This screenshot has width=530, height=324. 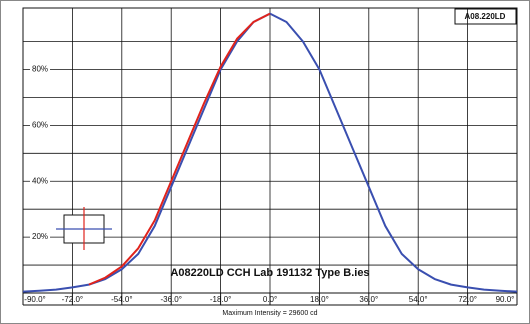 What do you see at coordinates (505, 299) in the screenshot?
I see `x-tick-label: 90.0°` at bounding box center [505, 299].